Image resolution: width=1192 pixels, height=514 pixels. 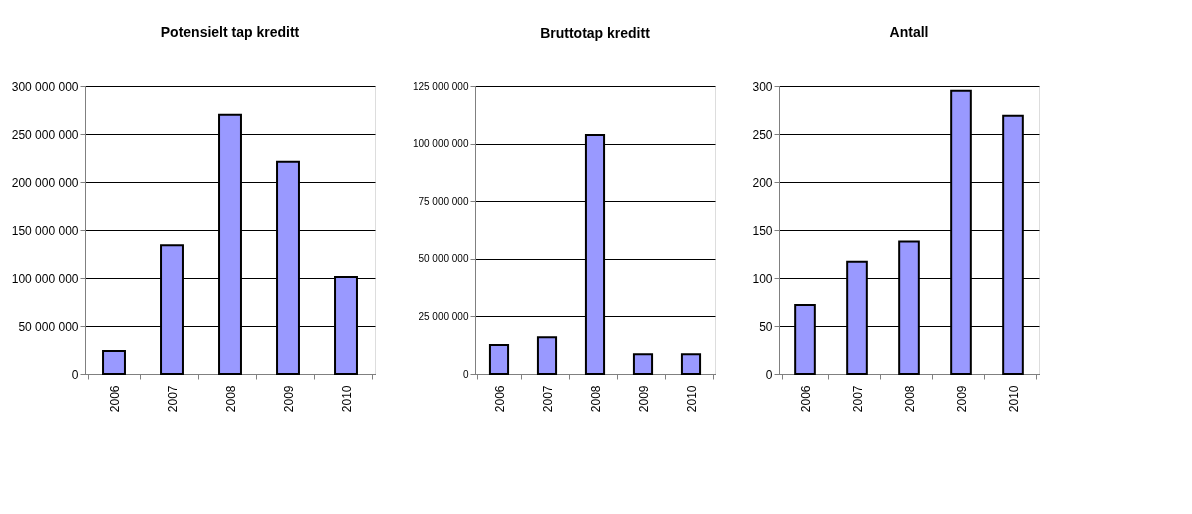 What do you see at coordinates (762, 230) in the screenshot?
I see `y-tick-label: 150` at bounding box center [762, 230].